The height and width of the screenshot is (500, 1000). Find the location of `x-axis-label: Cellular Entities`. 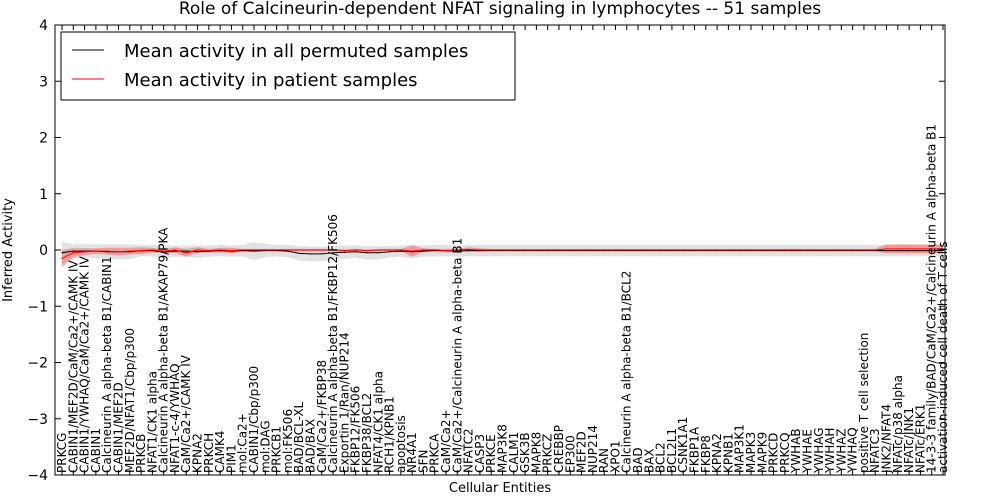

x-axis-label: Cellular Entities is located at coordinates (500, 488).